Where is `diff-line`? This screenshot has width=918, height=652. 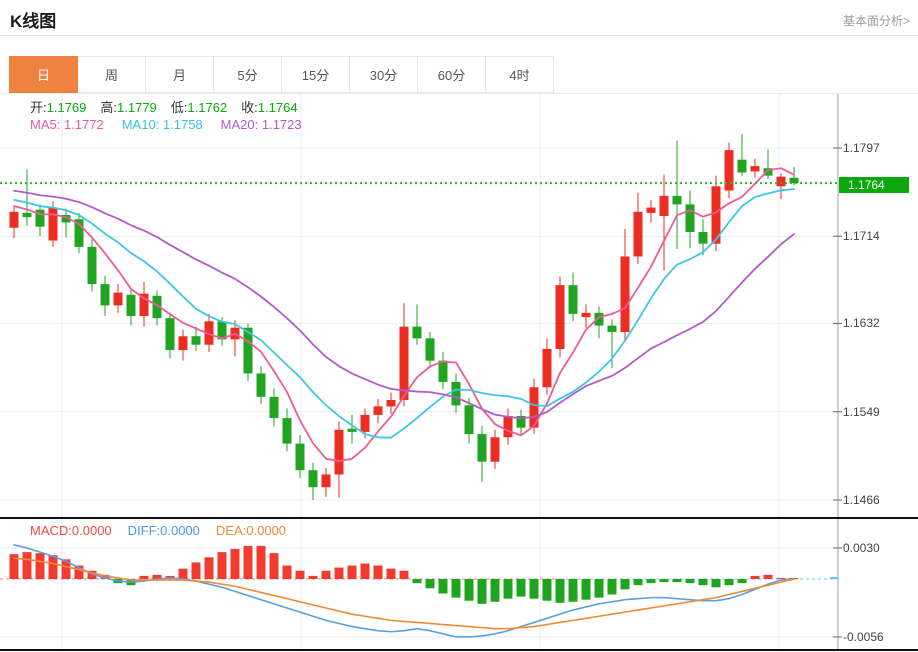
diff-line is located at coordinates (404, 591).